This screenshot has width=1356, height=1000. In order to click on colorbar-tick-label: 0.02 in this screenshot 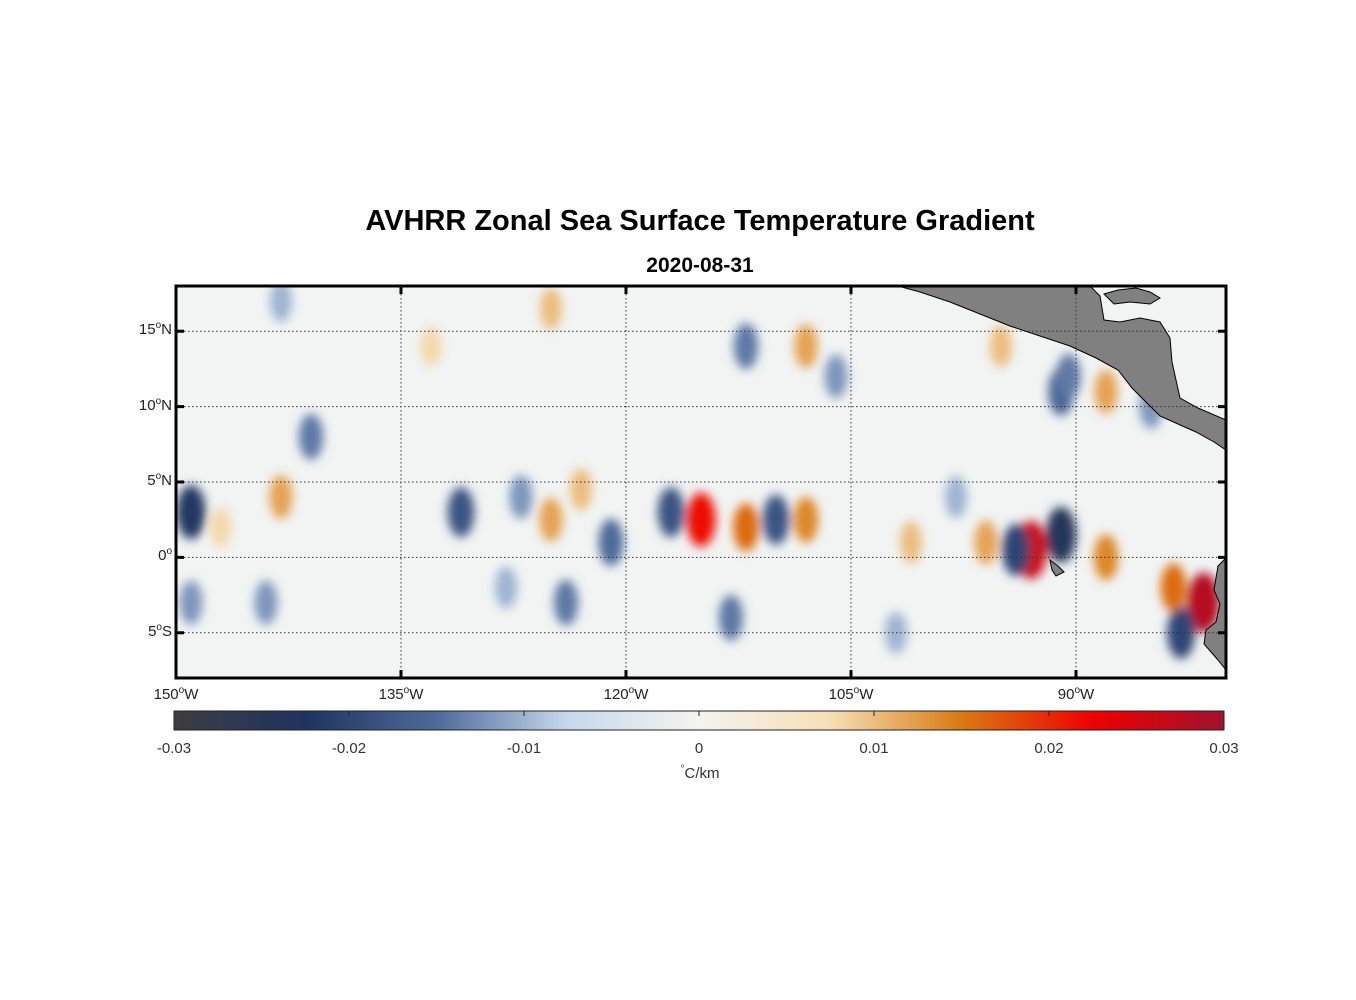, I will do `click(1049, 748)`.